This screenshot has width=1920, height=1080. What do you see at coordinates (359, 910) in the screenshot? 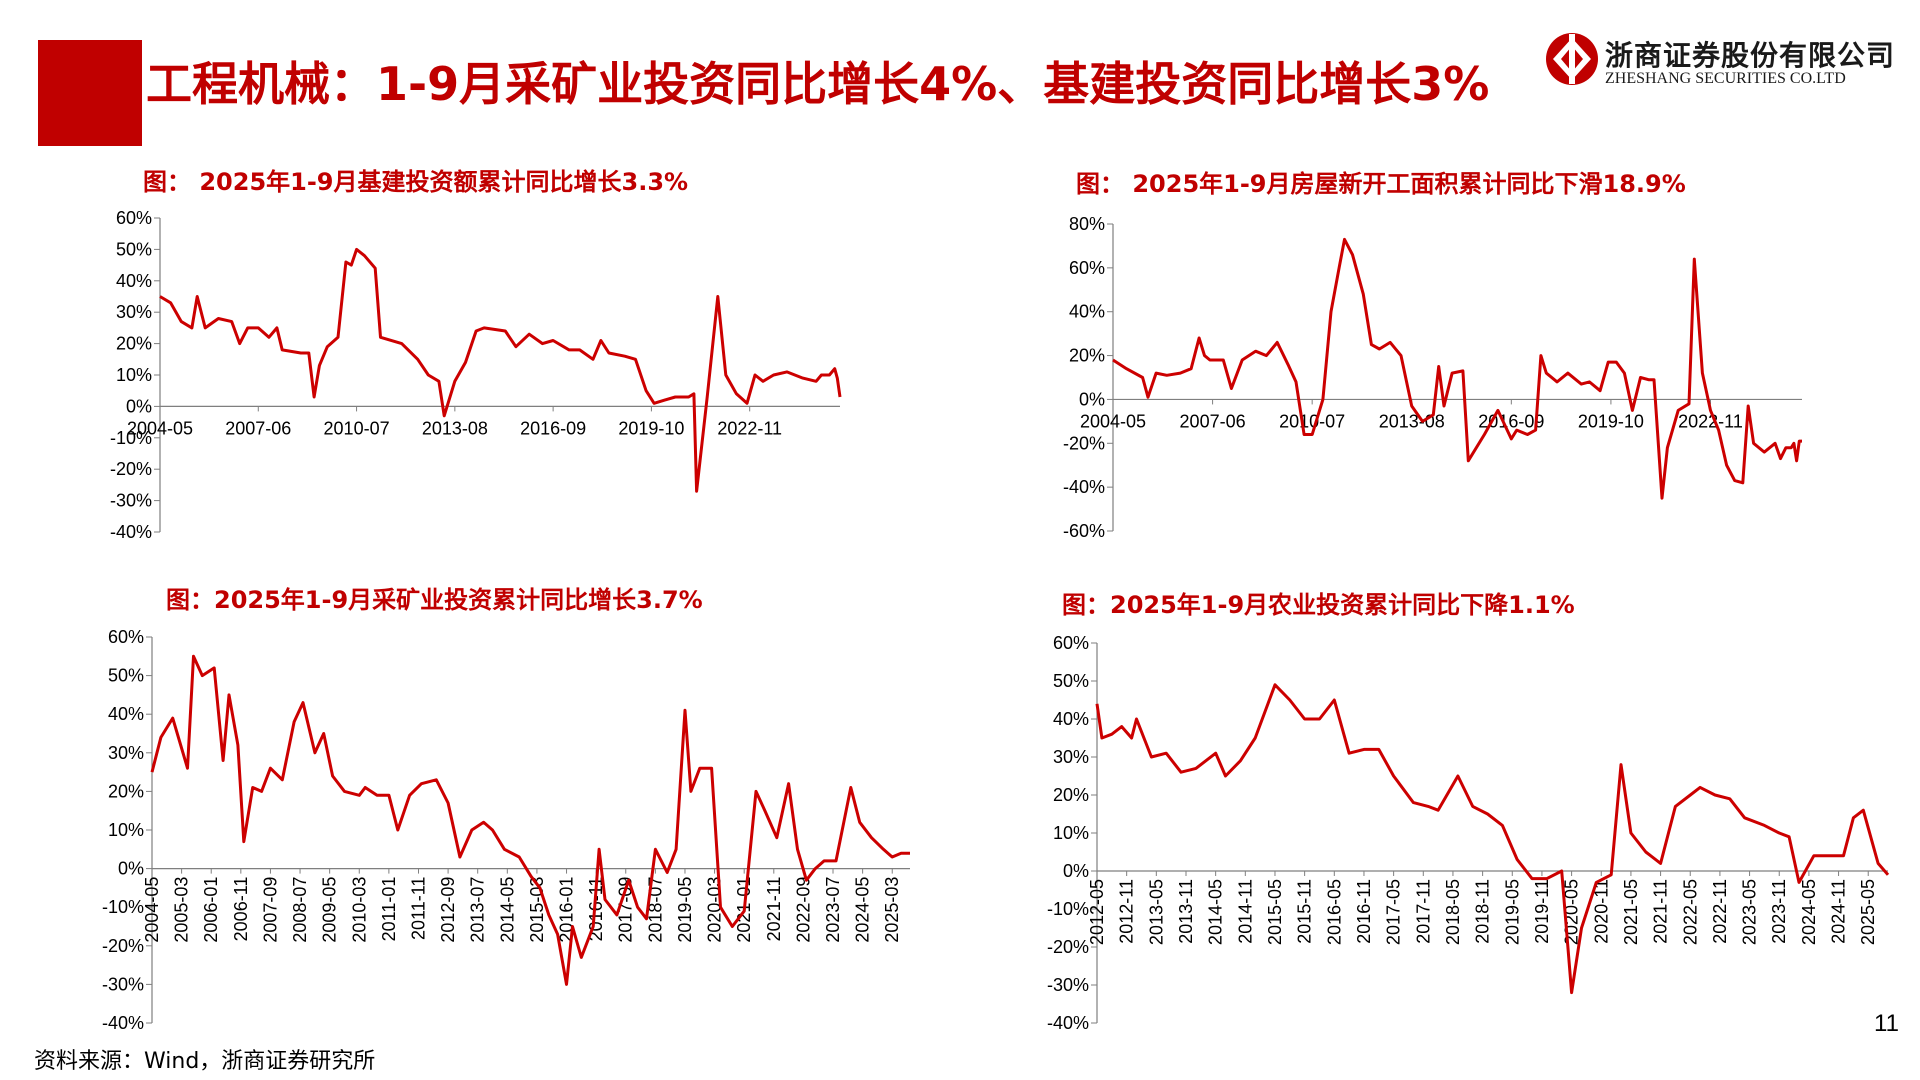
I see `x-tick-label: 2010-03` at bounding box center [359, 910].